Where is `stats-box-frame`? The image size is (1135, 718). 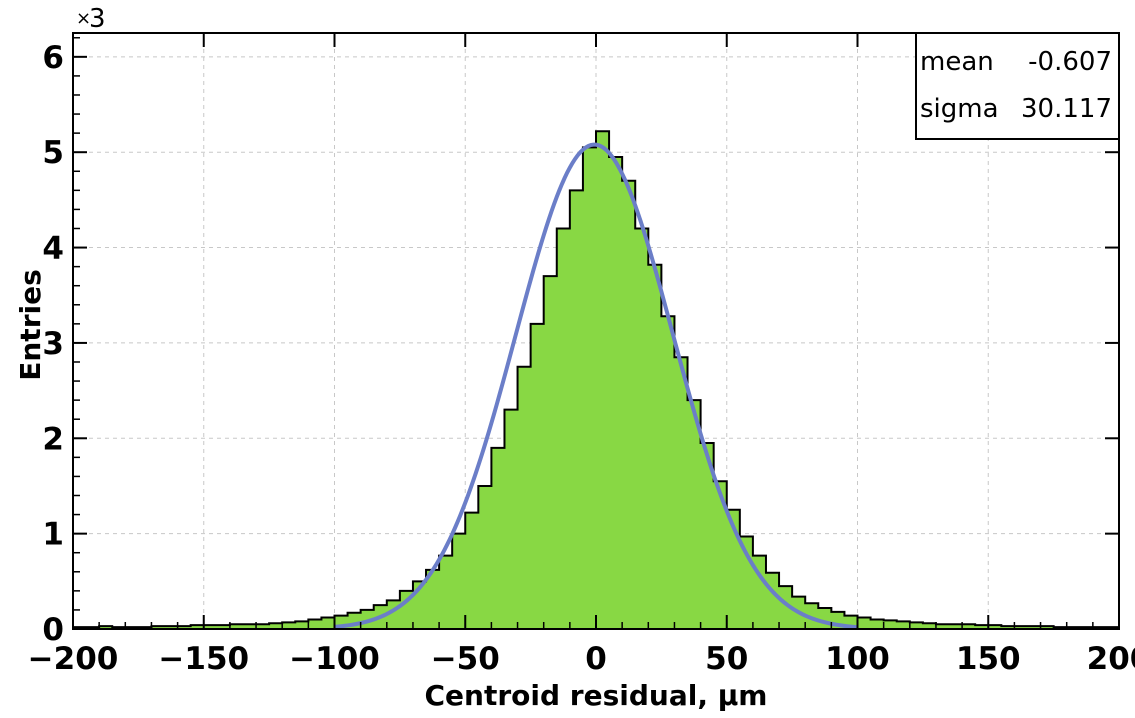
stats-box-frame is located at coordinates (1017, 86).